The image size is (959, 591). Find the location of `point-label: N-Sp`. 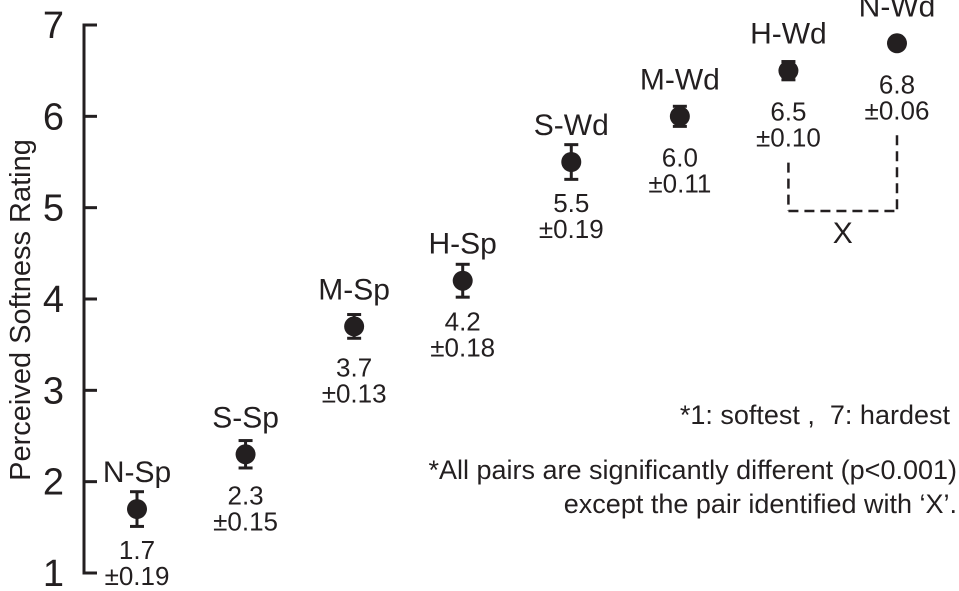

point-label: N-Sp is located at coordinates (137, 472).